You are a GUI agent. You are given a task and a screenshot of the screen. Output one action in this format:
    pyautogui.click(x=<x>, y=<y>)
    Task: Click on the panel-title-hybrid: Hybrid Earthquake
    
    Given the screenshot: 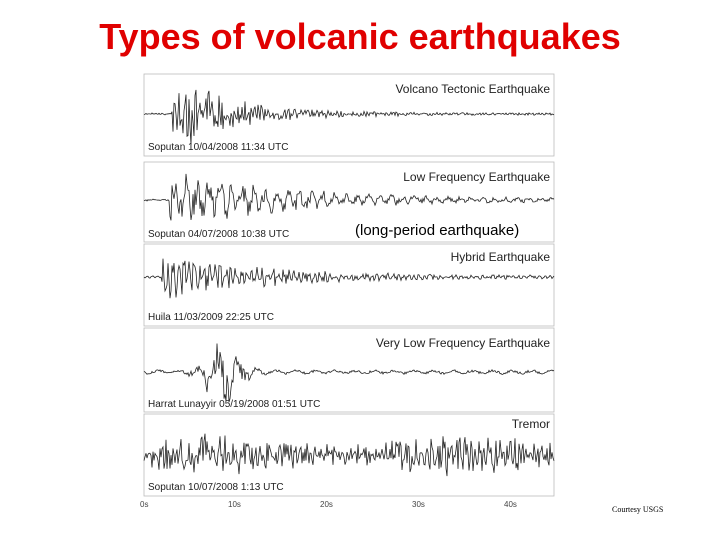 What is the action you would take?
    pyautogui.click(x=500, y=257)
    